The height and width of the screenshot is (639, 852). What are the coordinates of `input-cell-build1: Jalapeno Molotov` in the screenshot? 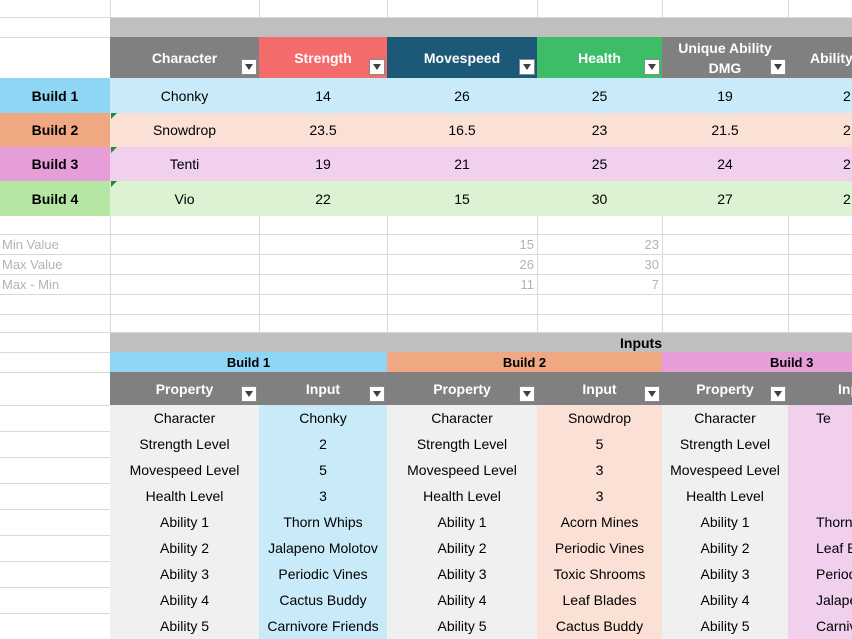 It's located at (323, 548).